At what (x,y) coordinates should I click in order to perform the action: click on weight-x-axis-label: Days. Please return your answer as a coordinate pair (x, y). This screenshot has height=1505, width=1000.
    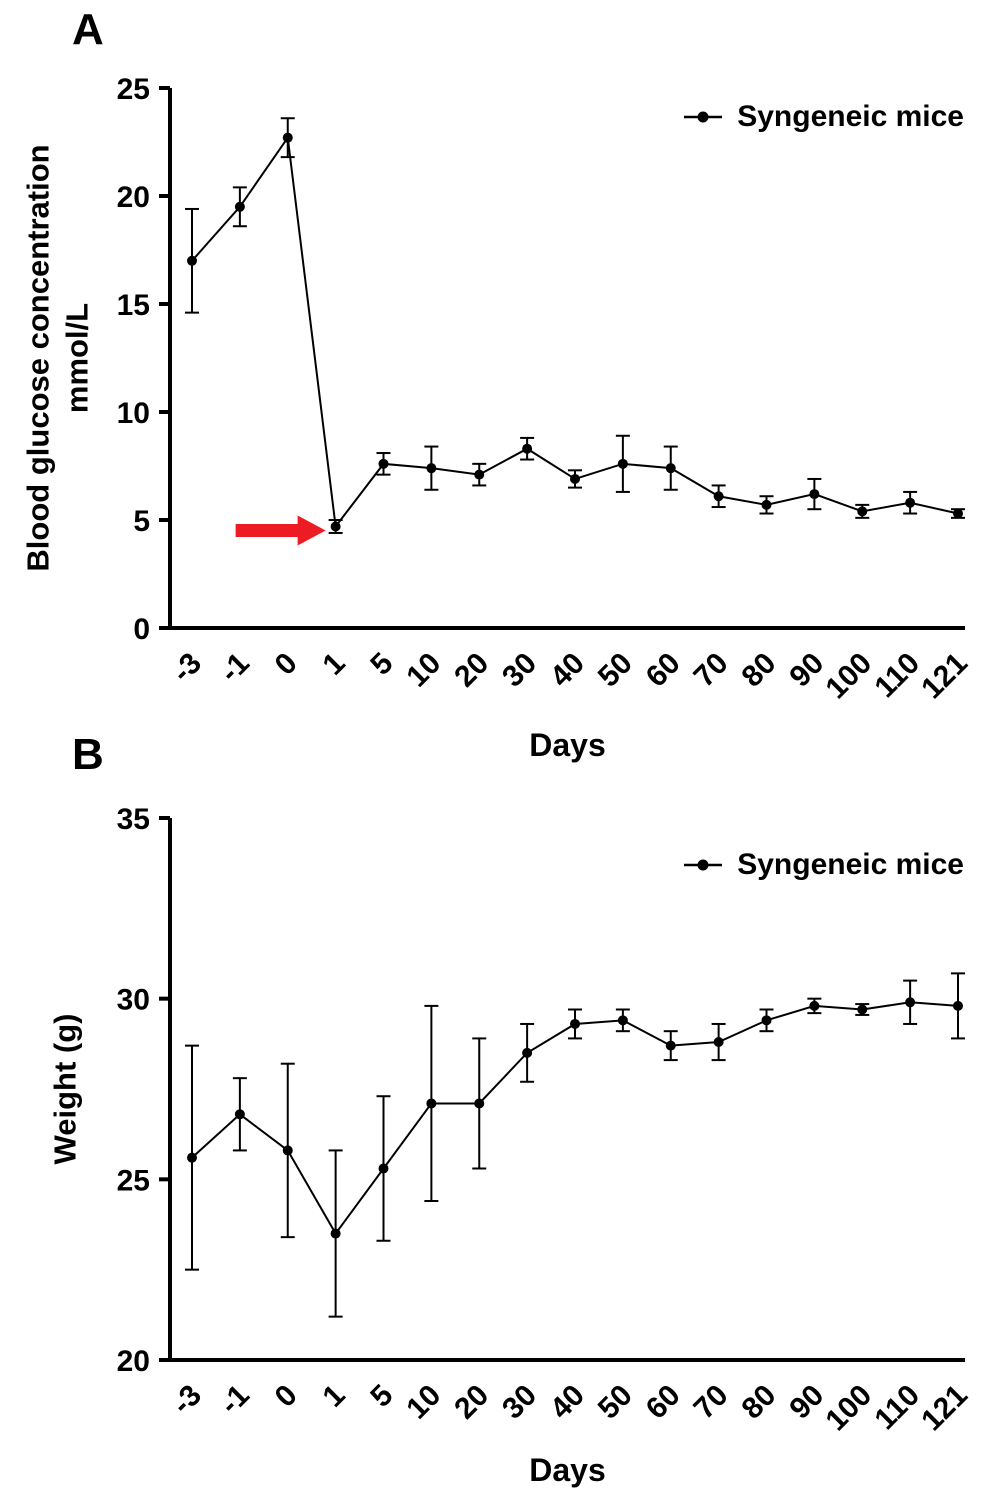
    Looking at the image, I should click on (567, 1470).